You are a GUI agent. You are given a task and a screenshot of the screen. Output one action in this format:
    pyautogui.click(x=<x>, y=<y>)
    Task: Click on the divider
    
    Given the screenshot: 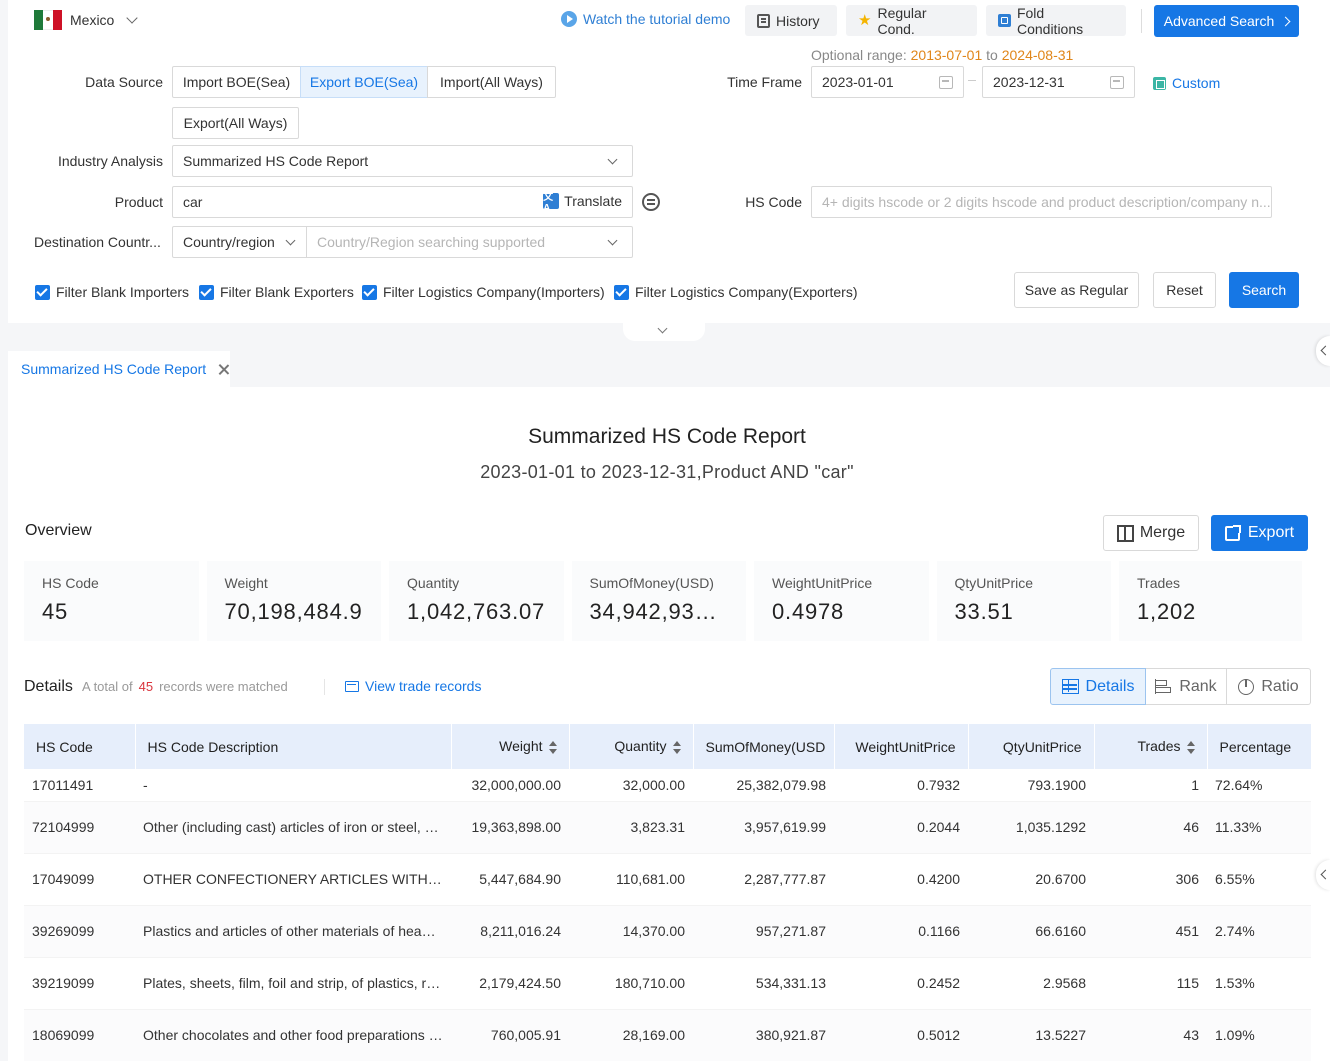 What is the action you would take?
    pyautogui.click(x=324, y=687)
    